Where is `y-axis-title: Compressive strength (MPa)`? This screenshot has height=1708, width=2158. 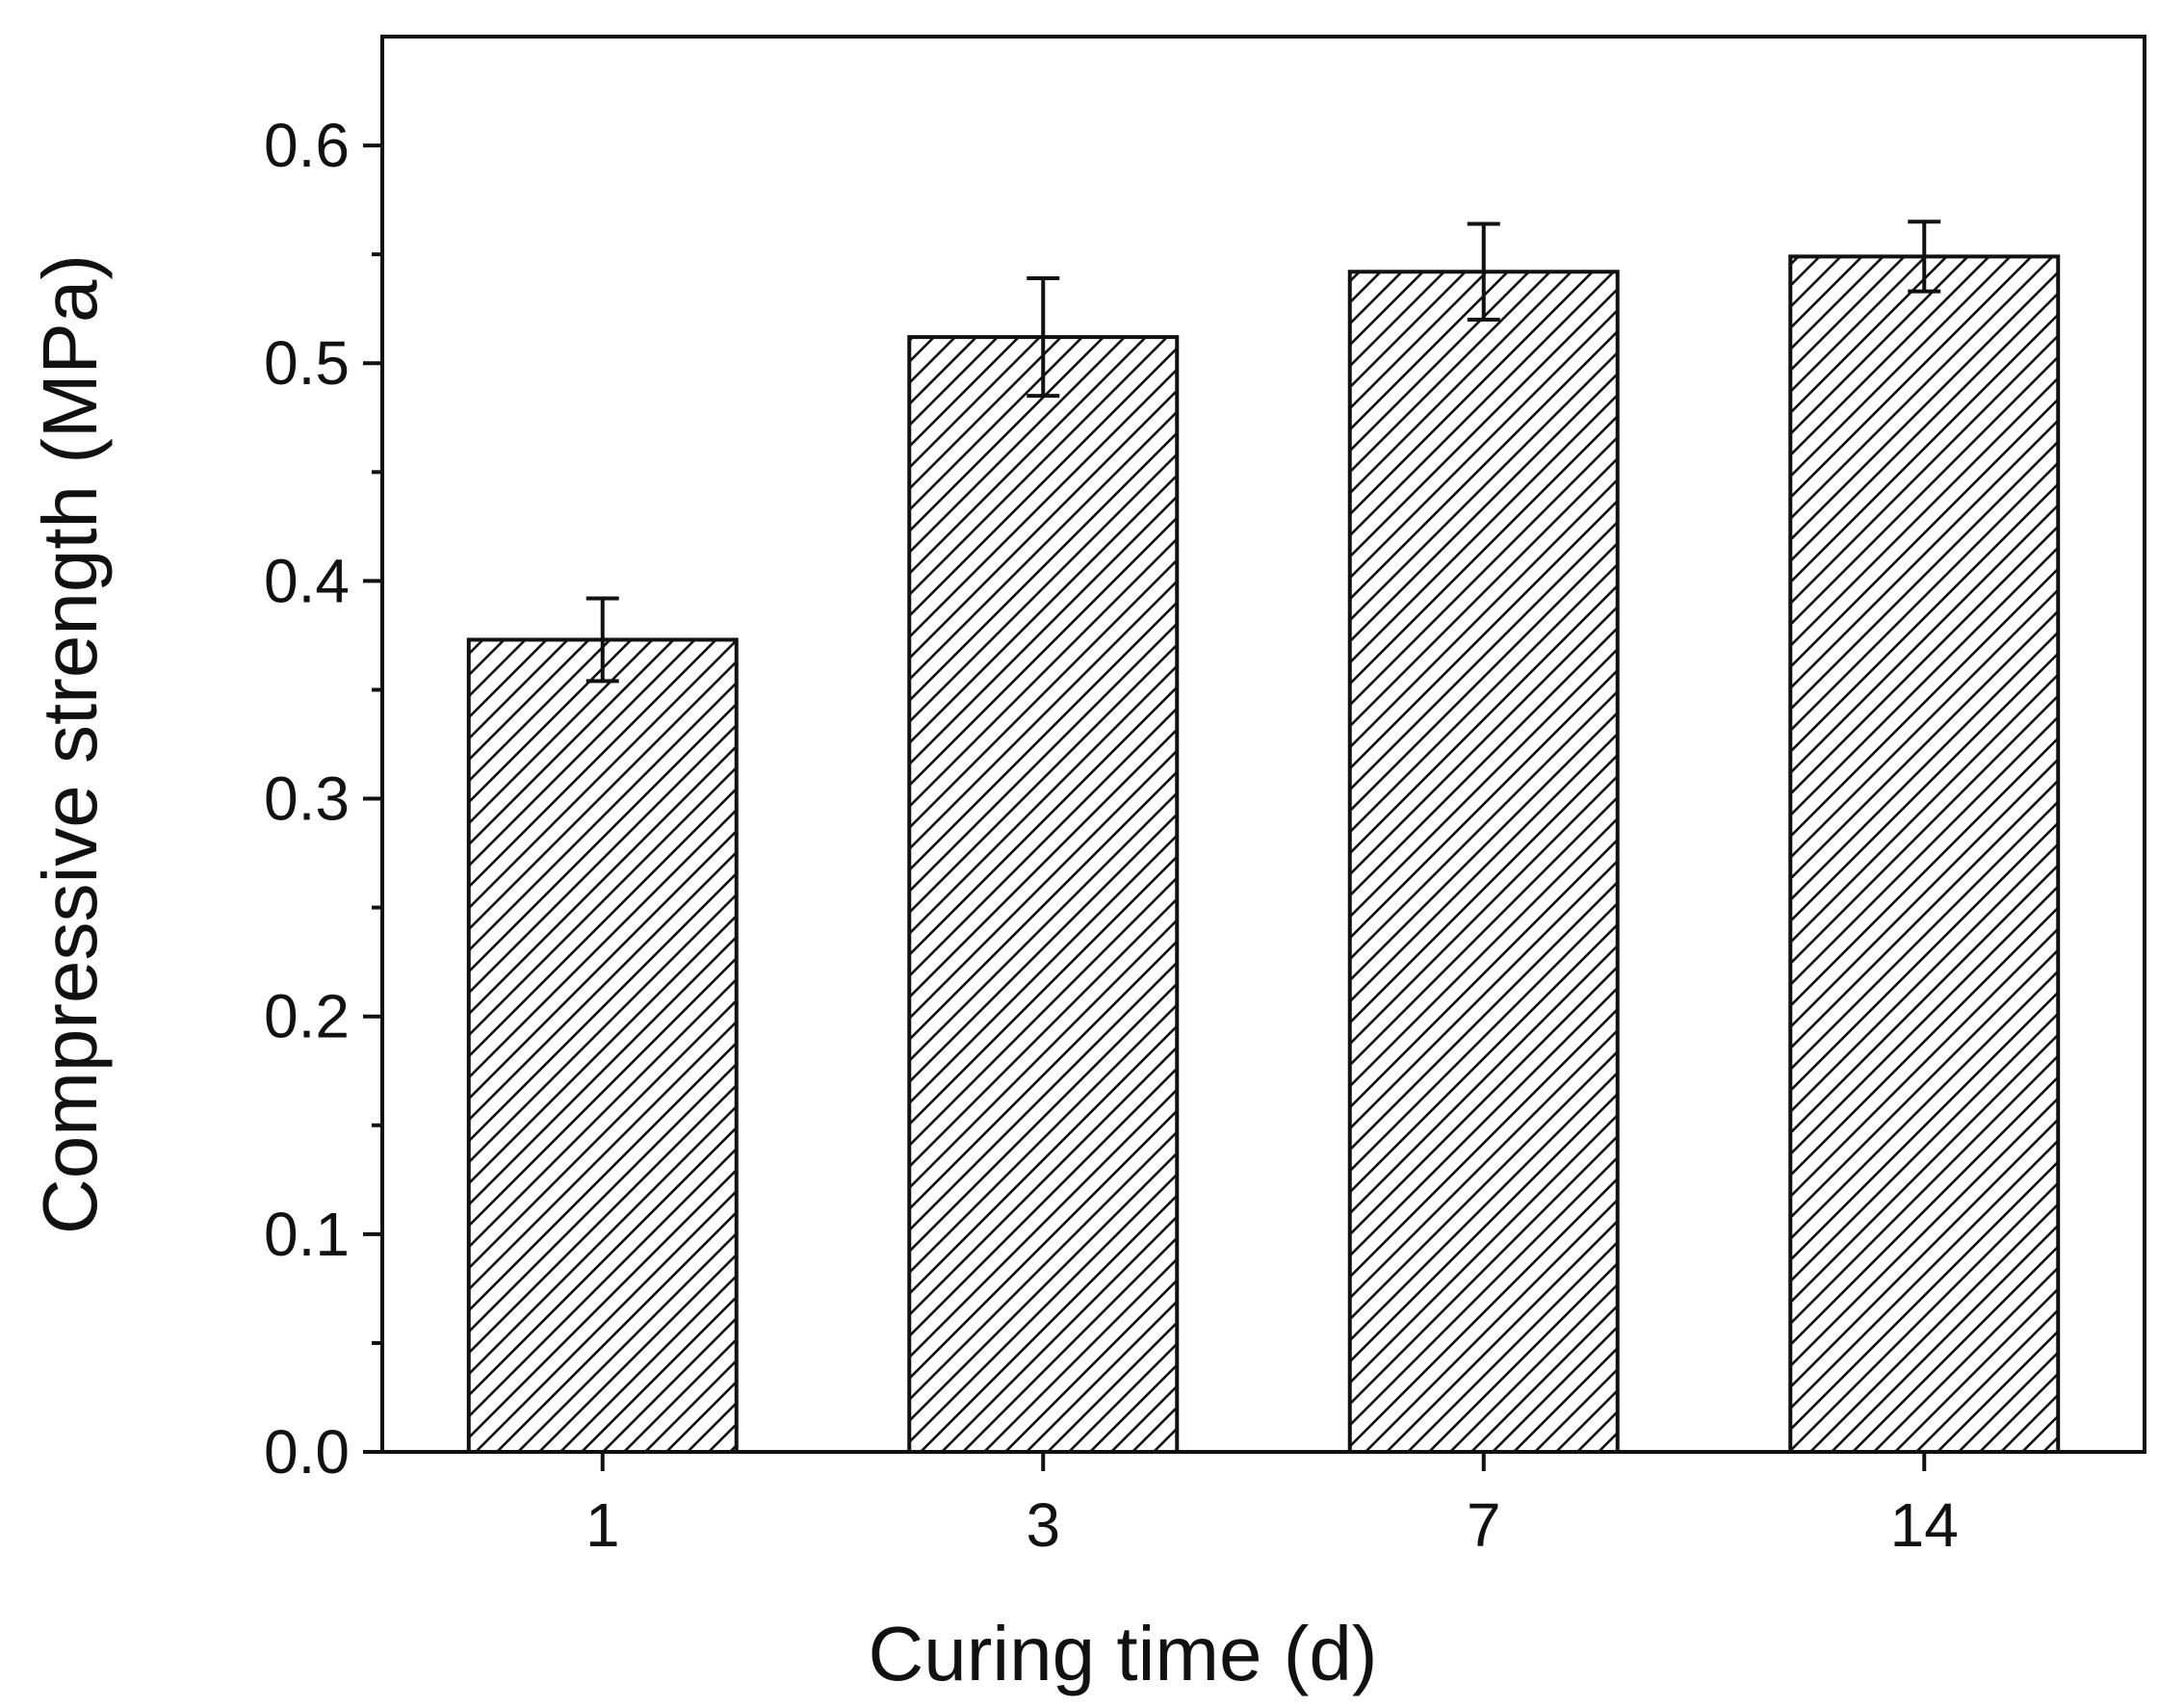
y-axis-title: Compressive strength (MPa) is located at coordinates (70, 744).